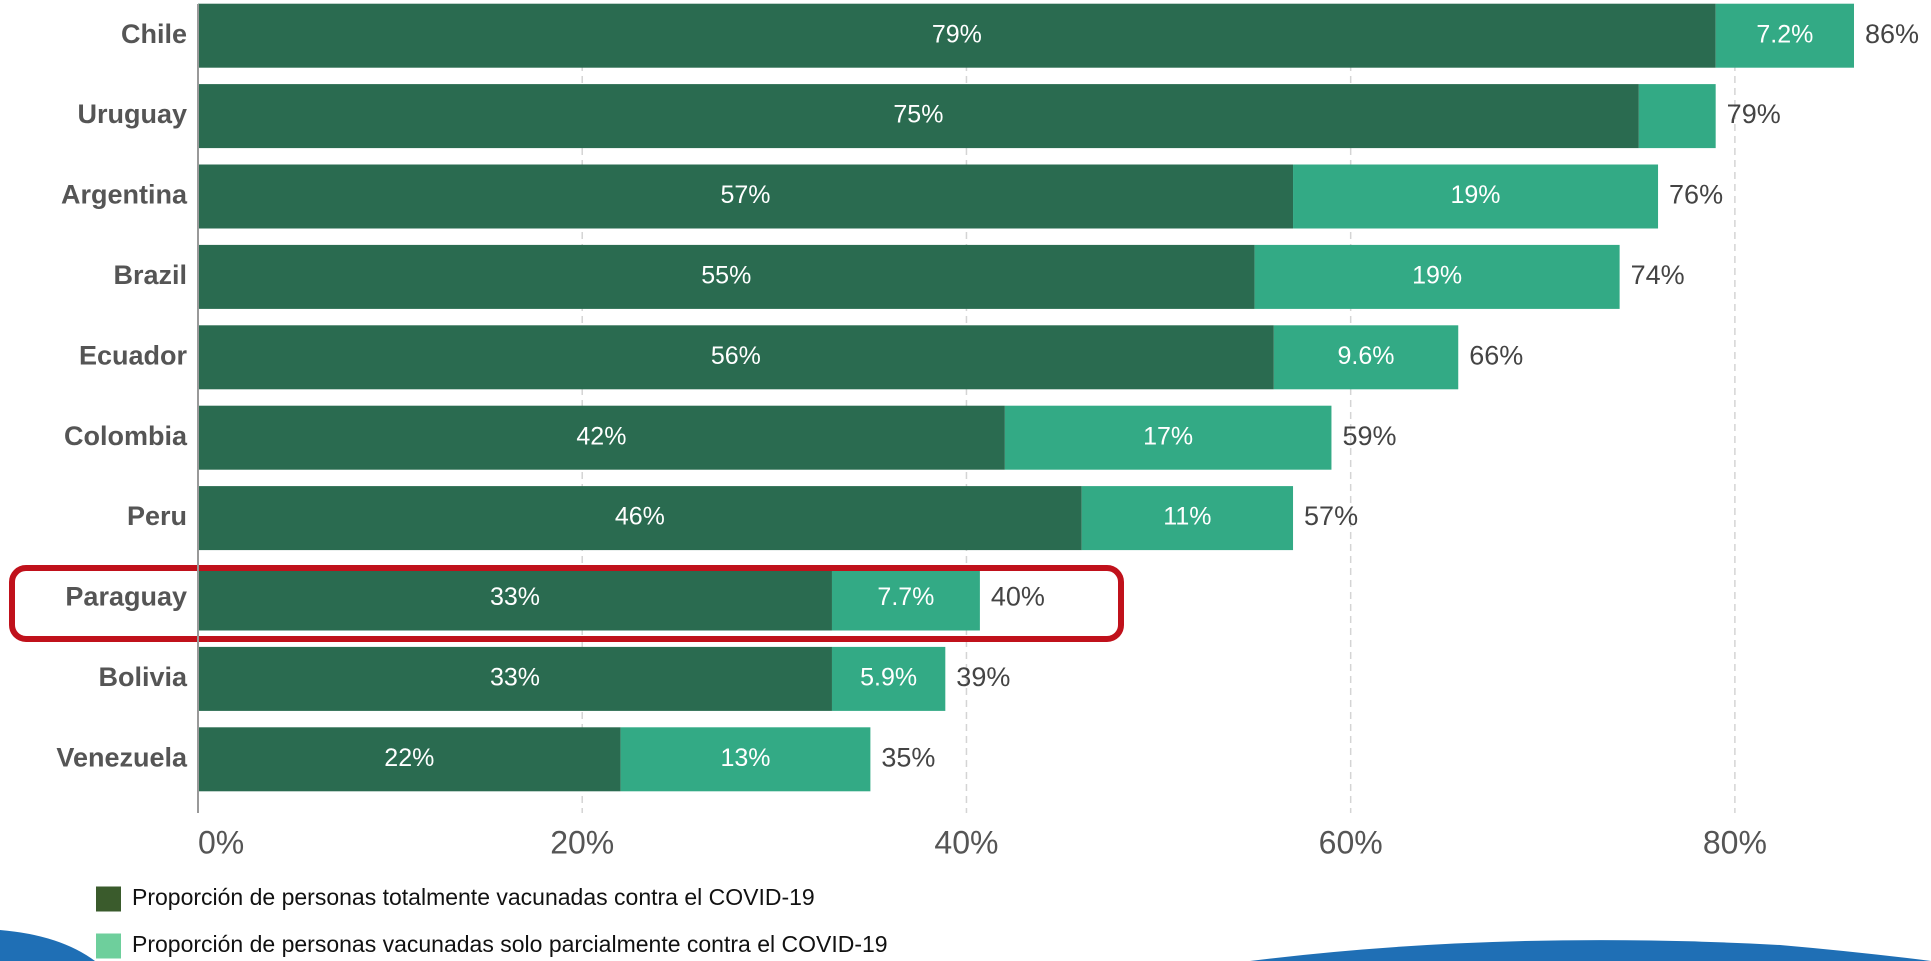  I want to click on bar-value-label: 75%, so click(918, 115).